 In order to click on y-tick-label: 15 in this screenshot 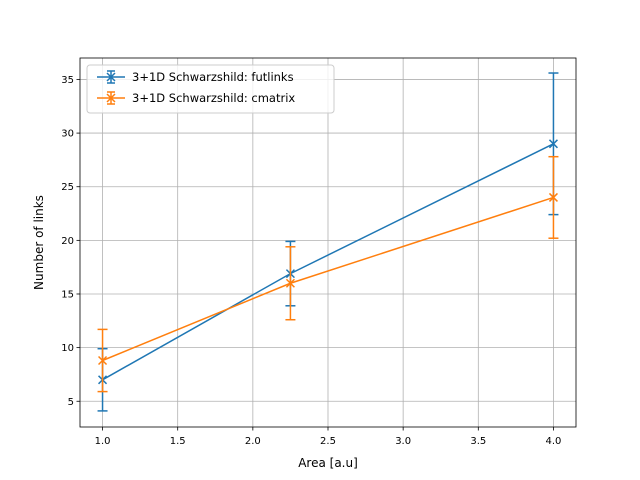, I will do `click(67, 294)`.